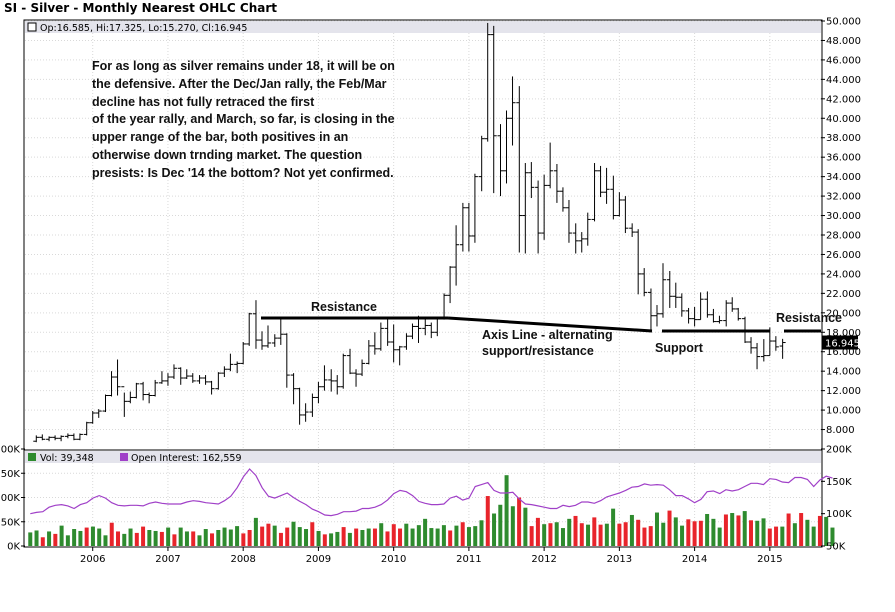  Describe the element at coordinates (543, 559) in the screenshot. I see `x-tick-label: 2012` at that location.